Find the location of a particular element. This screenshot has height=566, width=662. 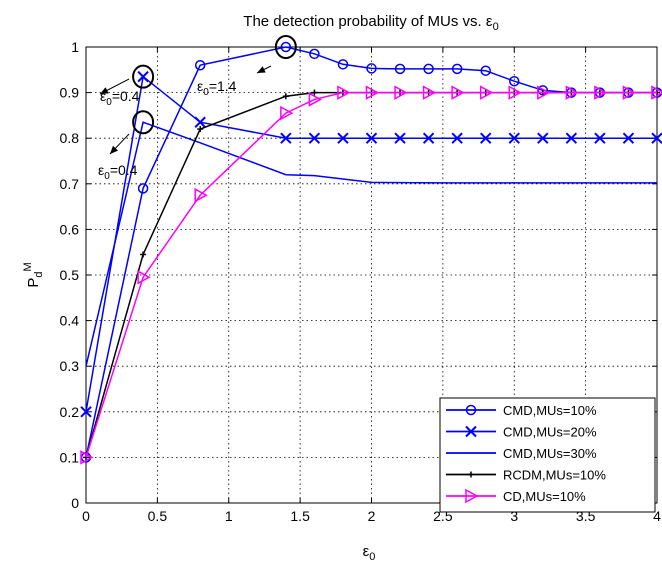

y-axis-label-subscript: d is located at coordinates (39, 275).